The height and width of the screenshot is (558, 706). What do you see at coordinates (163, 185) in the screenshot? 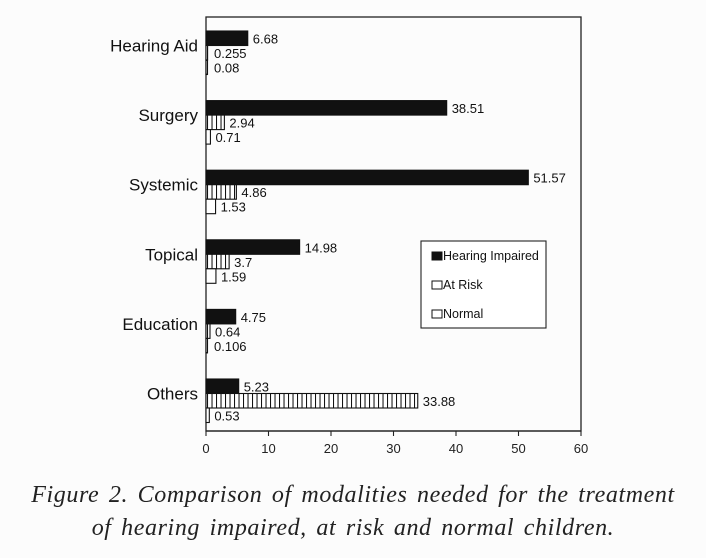
I see `category-label: Systemic` at bounding box center [163, 185].